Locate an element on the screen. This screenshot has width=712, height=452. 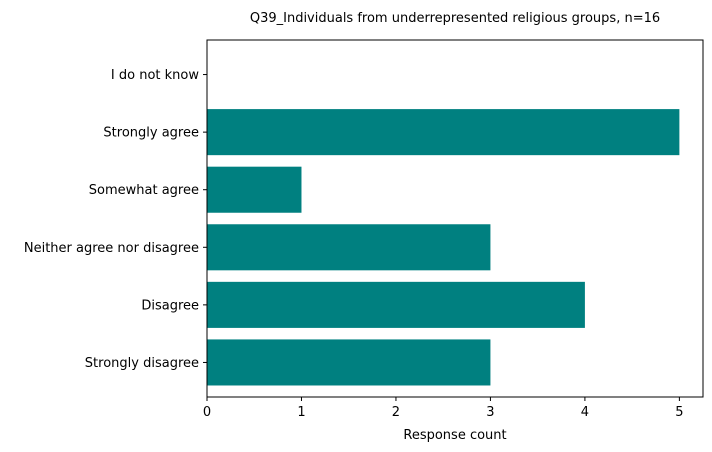
bar-somewhat-agree is located at coordinates (254, 189).